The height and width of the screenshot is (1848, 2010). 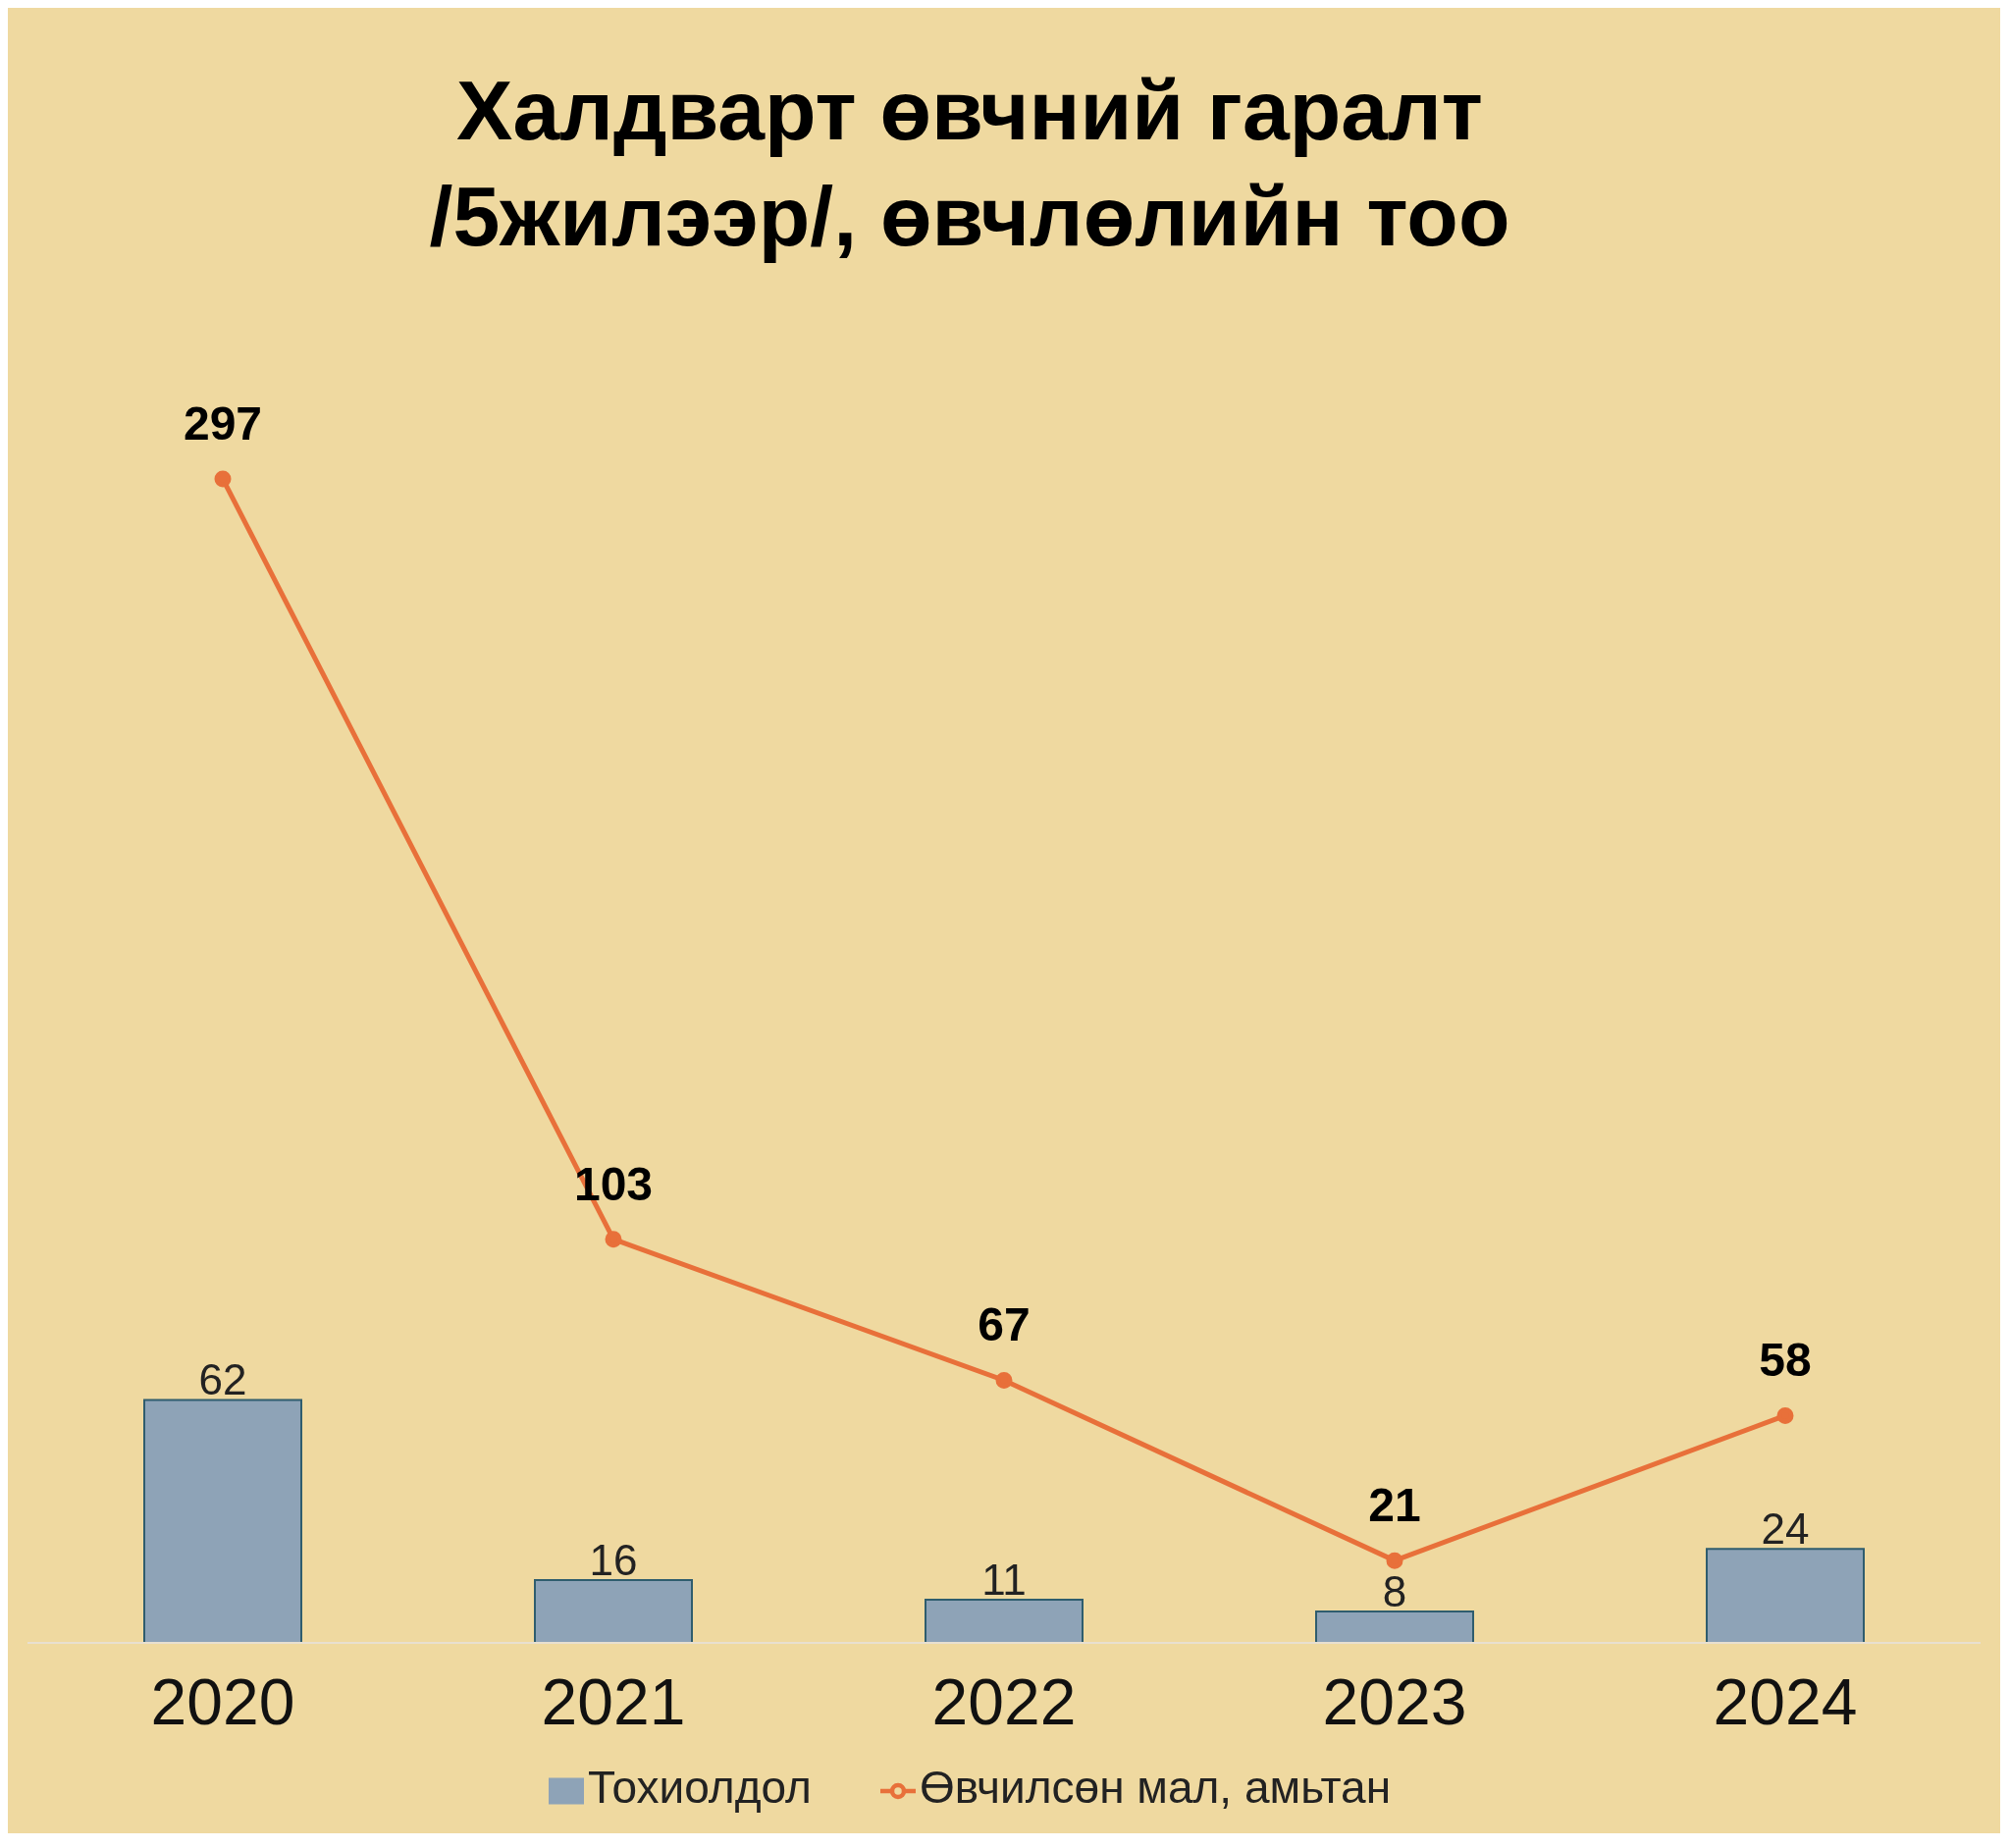 What do you see at coordinates (1785, 1360) in the screenshot?
I see `data-label: 58` at bounding box center [1785, 1360].